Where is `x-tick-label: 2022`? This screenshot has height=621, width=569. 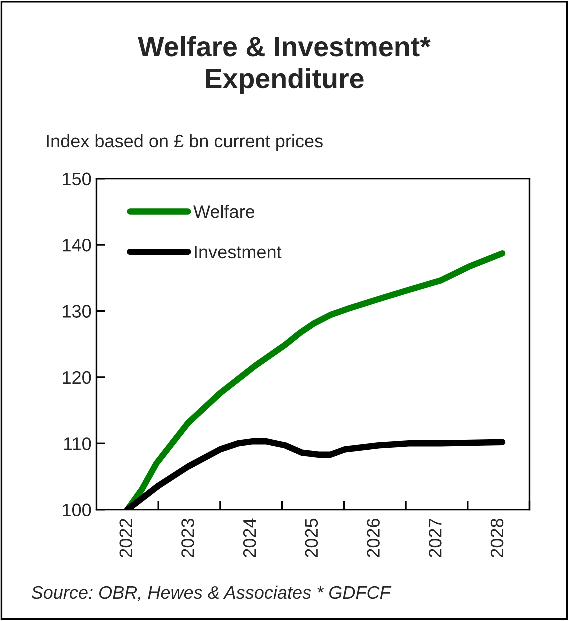 x-tick-label: 2022 is located at coordinates (126, 538).